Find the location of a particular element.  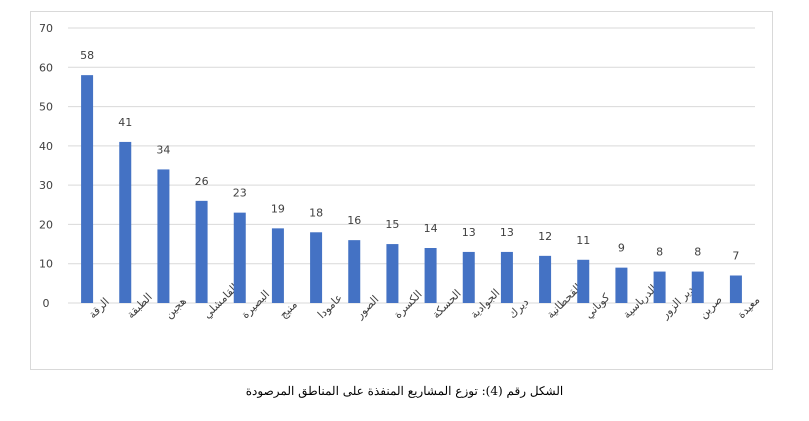

data-label: 41 is located at coordinates (125, 122).